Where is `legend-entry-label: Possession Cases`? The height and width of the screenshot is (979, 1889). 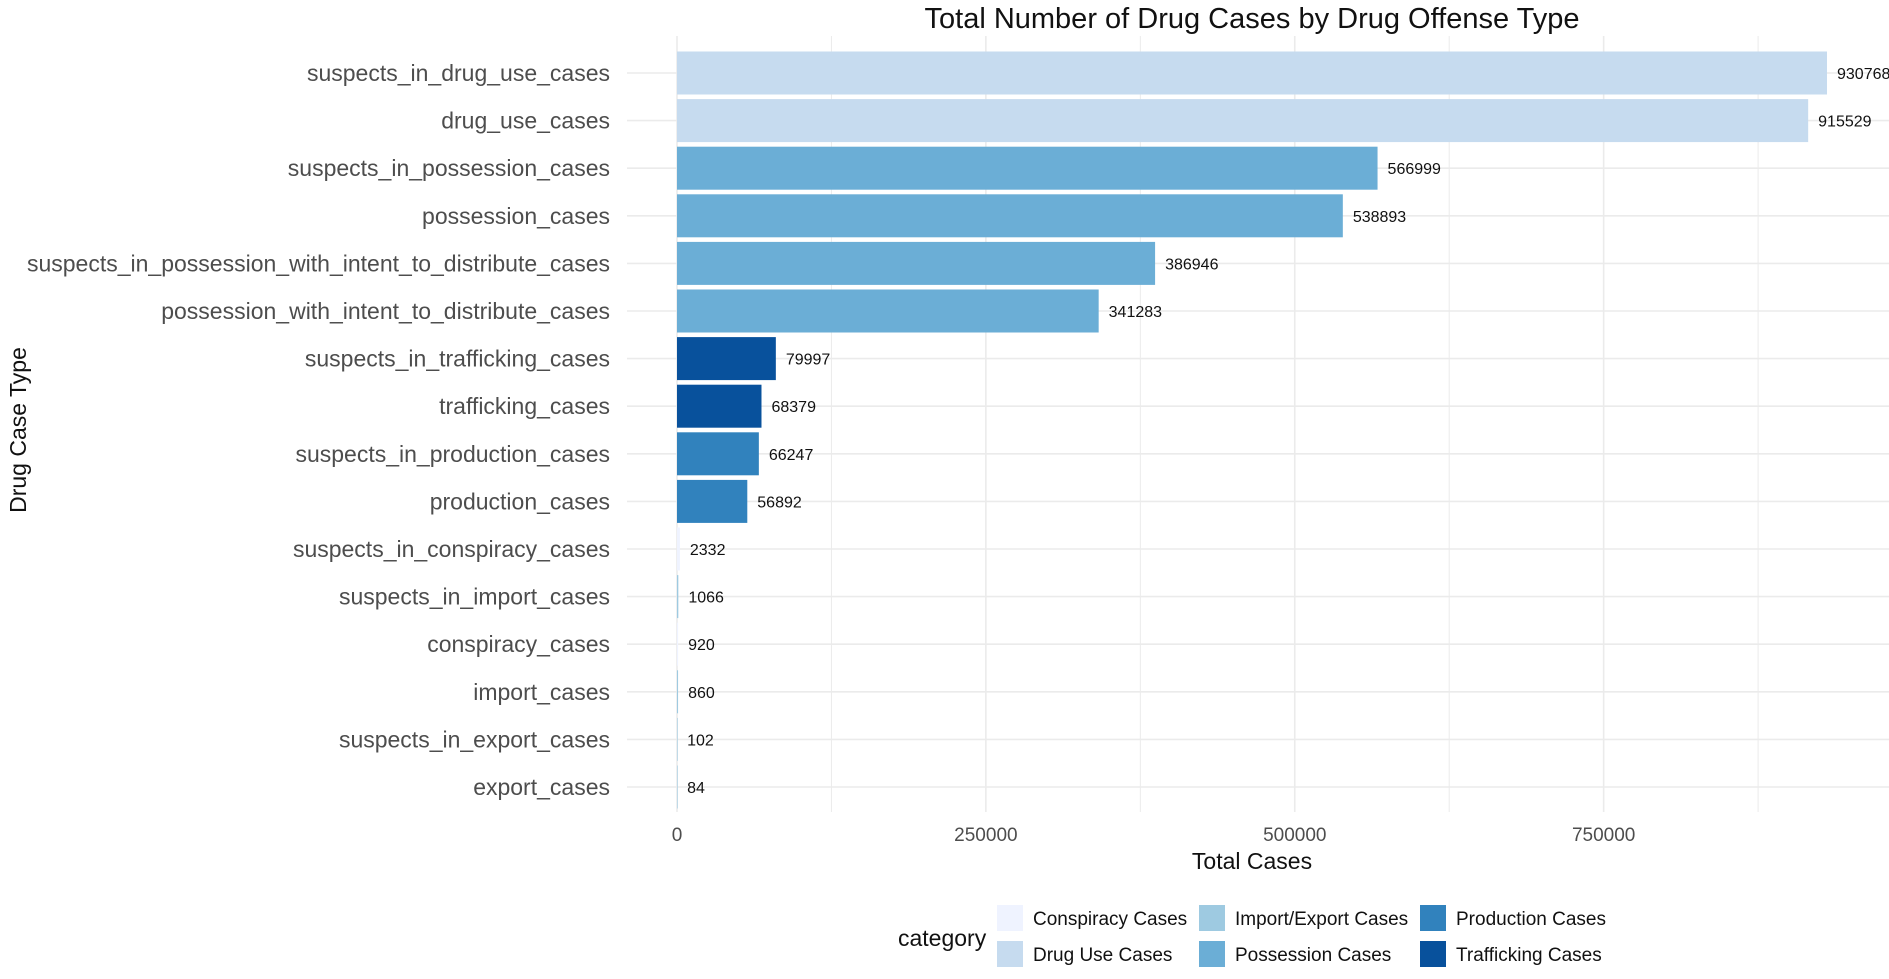 legend-entry-label: Possession Cases is located at coordinates (1313, 955).